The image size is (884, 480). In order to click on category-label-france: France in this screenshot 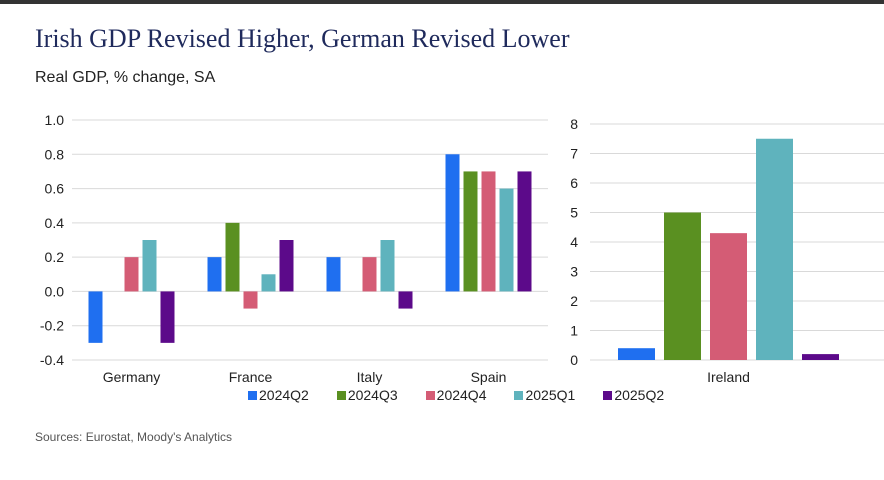, I will do `click(251, 377)`.